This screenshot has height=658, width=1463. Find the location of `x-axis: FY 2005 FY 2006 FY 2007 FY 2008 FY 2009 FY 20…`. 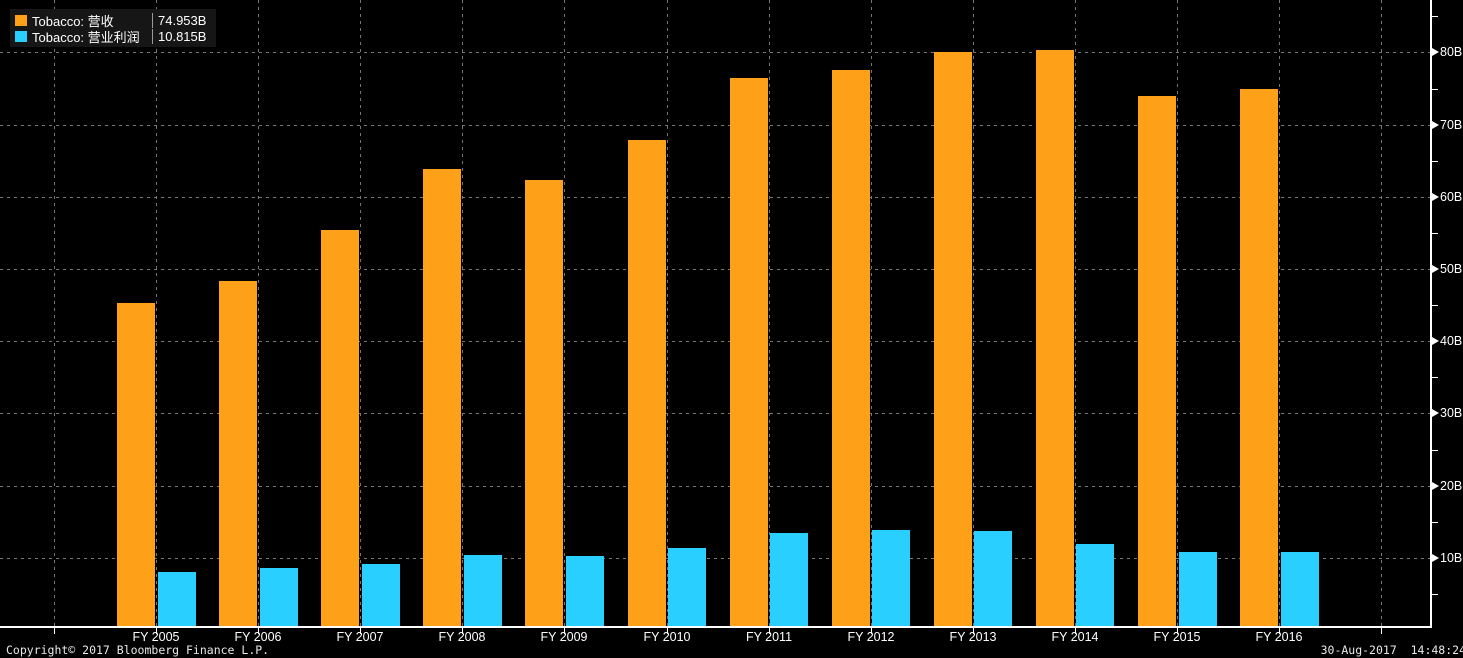

x-axis: FY 2005 FY 2006 FY 2007 FY 2008 FY 2009 FY 20… is located at coordinates (731, 638).